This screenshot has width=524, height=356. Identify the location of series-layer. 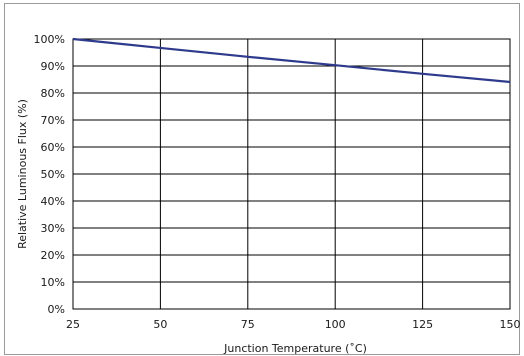
(291, 60).